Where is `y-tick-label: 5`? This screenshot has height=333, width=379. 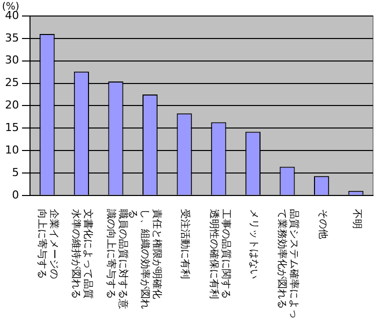 y-tick-label: 5 is located at coordinates (15, 172).